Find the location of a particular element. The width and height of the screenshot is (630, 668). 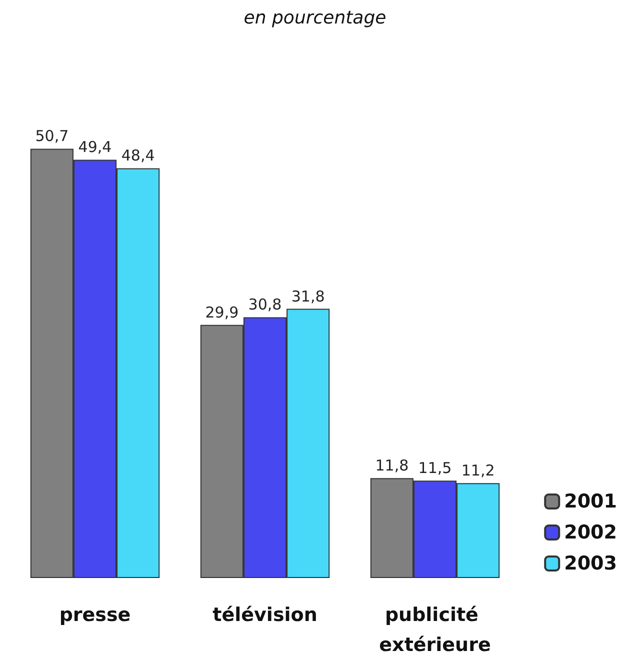

legend-label: 2003 is located at coordinates (591, 563).